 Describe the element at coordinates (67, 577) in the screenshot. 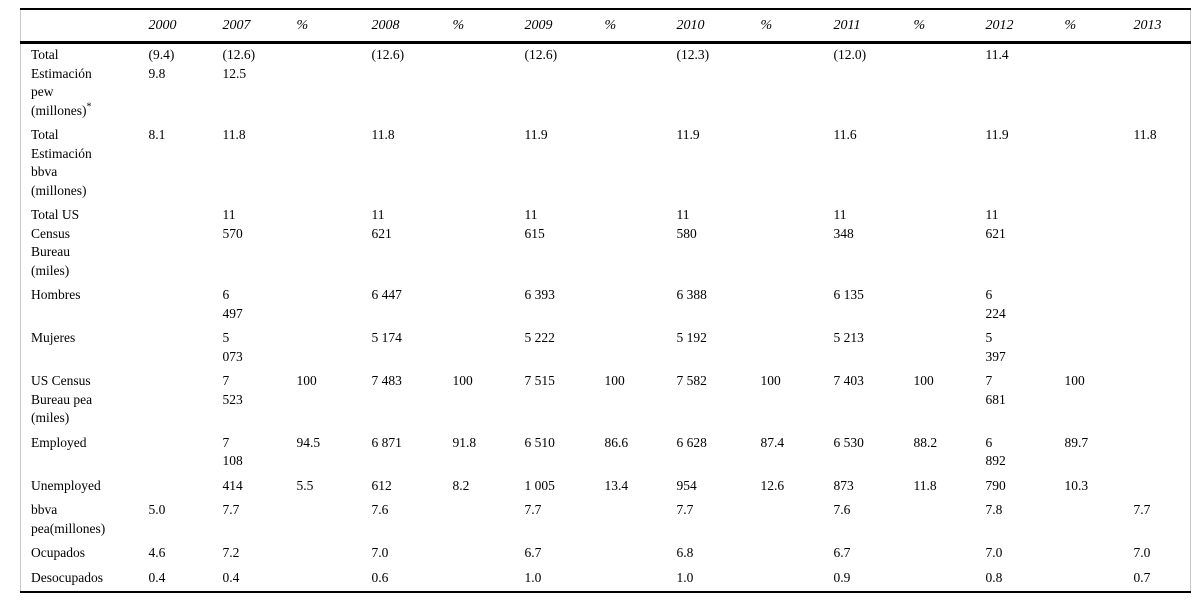

I see `row-label-text: Desocupados` at that location.